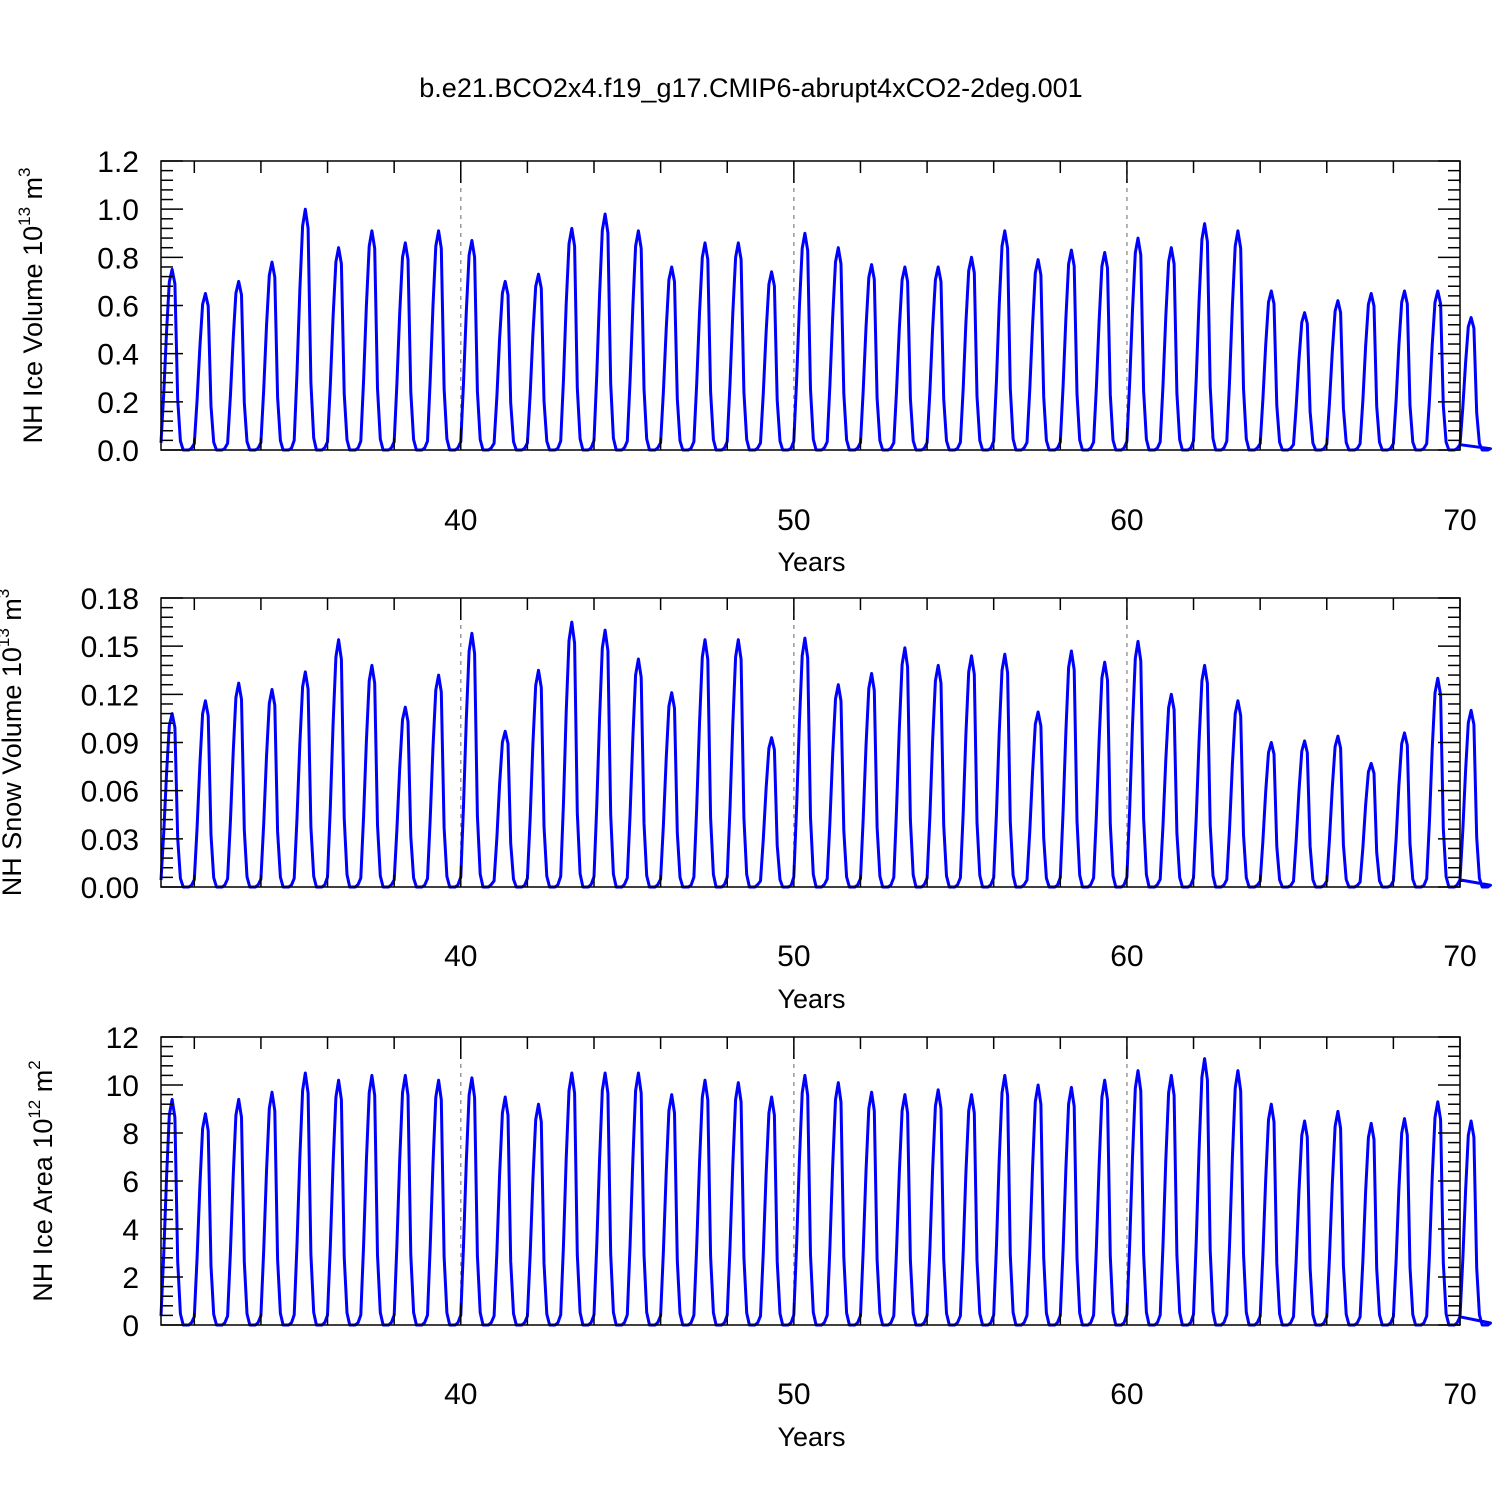 The width and height of the screenshot is (1500, 1500). Describe the element at coordinates (118, 307) in the screenshot. I see `y-tick-label: 0.6` at that location.